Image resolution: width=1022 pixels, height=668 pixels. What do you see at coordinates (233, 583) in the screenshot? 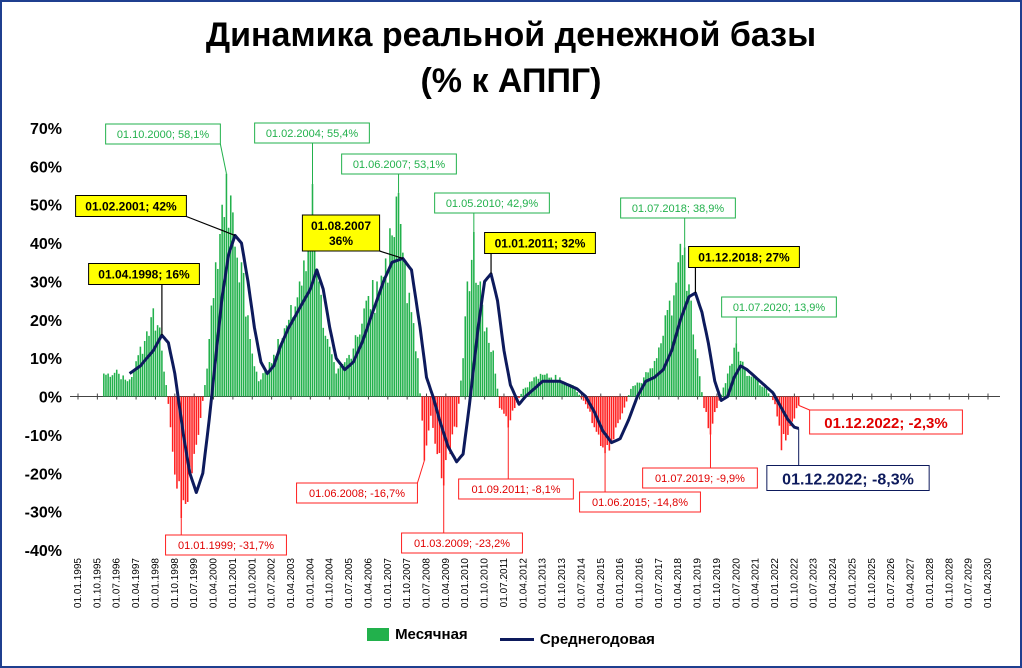
I see `x-tick-label: 01.01.2001` at bounding box center [233, 583].